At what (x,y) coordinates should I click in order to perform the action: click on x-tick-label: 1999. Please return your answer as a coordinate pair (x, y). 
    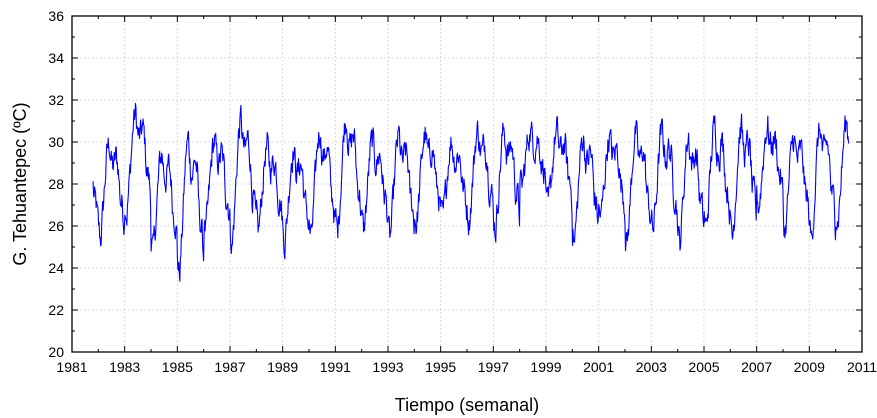
    Looking at the image, I should click on (545, 367).